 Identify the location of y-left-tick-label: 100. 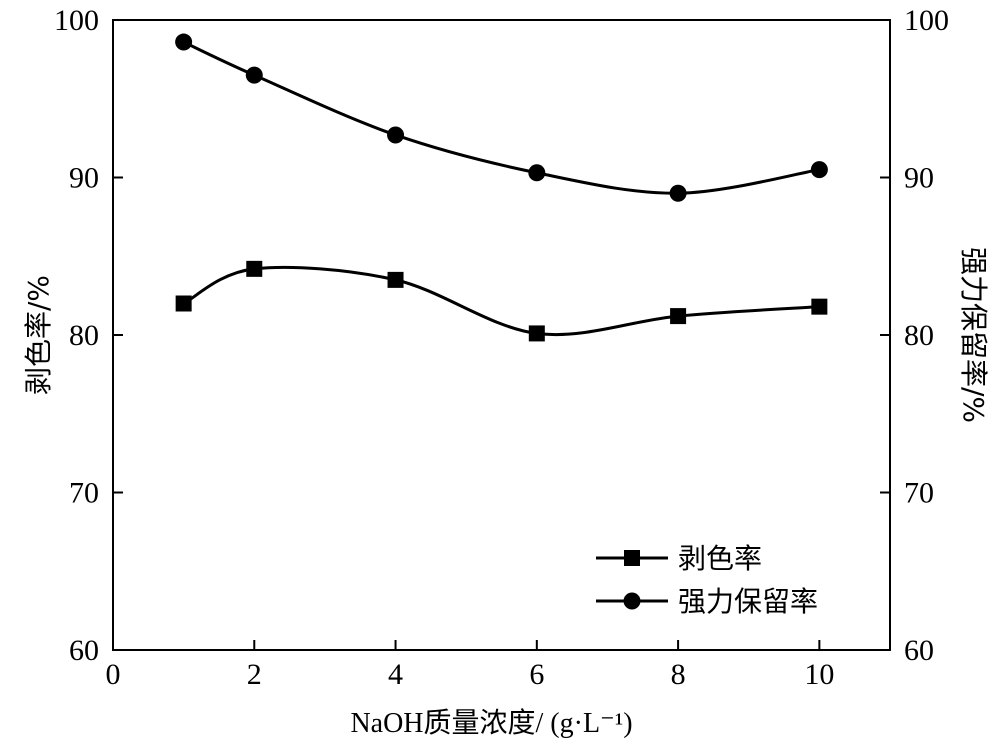
(76, 20).